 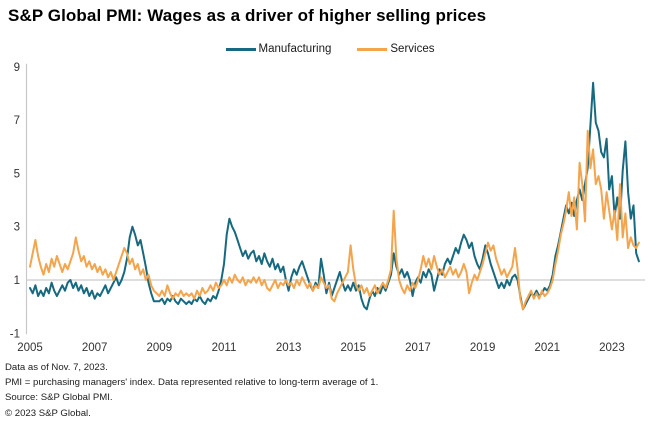 I want to click on legend-item-manufacturing: Manufacturing, so click(x=278, y=49).